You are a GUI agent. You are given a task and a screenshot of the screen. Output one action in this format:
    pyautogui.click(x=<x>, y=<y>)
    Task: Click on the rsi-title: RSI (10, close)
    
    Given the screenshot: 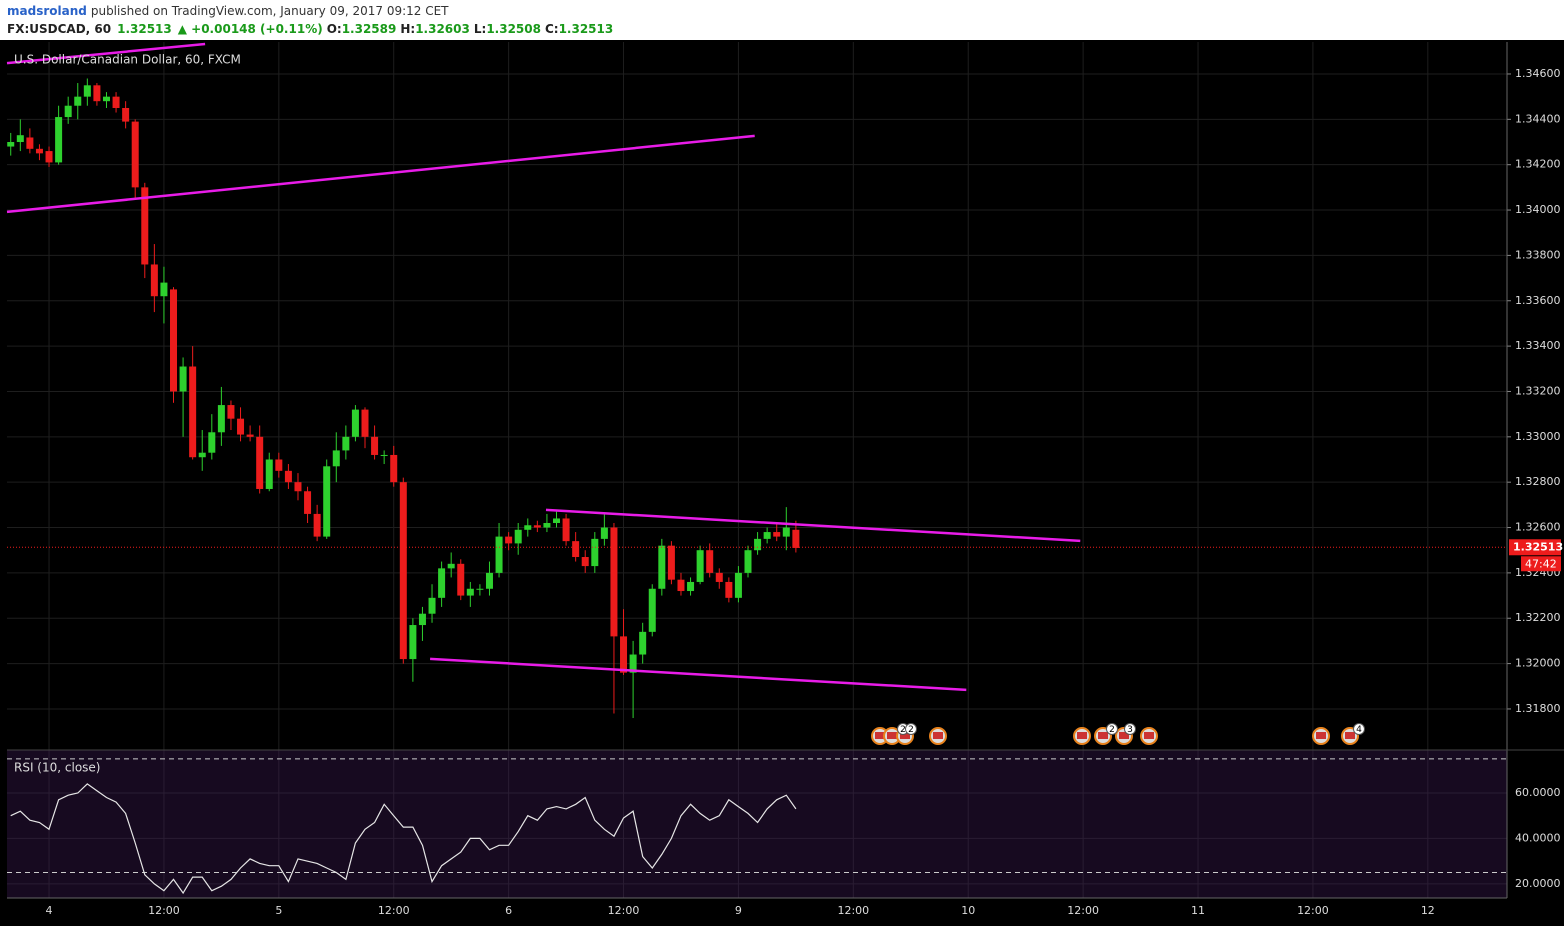 What is the action you would take?
    pyautogui.click(x=57, y=768)
    